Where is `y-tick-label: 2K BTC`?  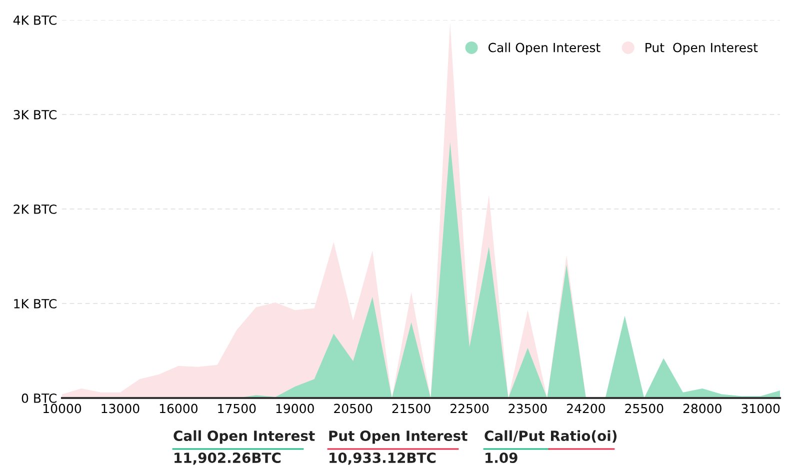 y-tick-label: 2K BTC is located at coordinates (35, 209).